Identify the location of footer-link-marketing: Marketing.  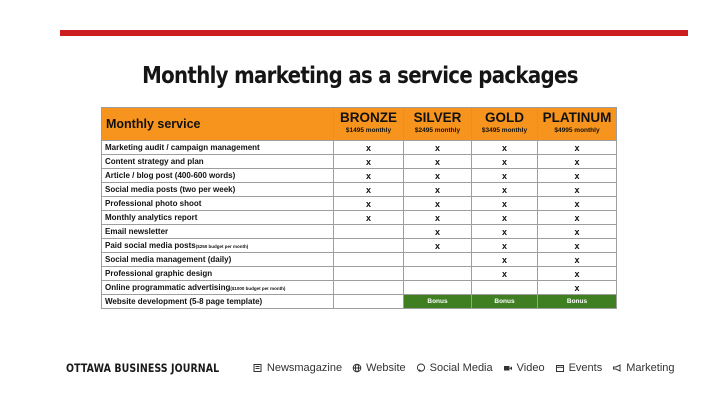
(643, 368).